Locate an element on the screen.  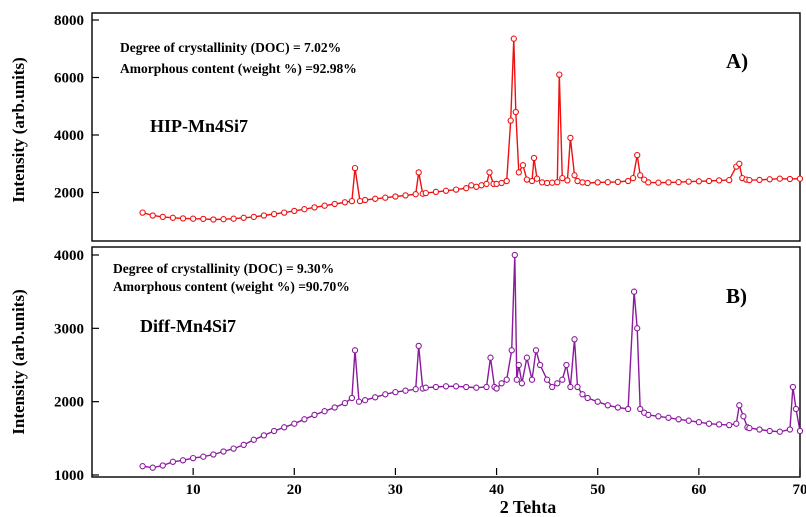
panel-b-y-tick-label: 2000 is located at coordinates (69, 403).